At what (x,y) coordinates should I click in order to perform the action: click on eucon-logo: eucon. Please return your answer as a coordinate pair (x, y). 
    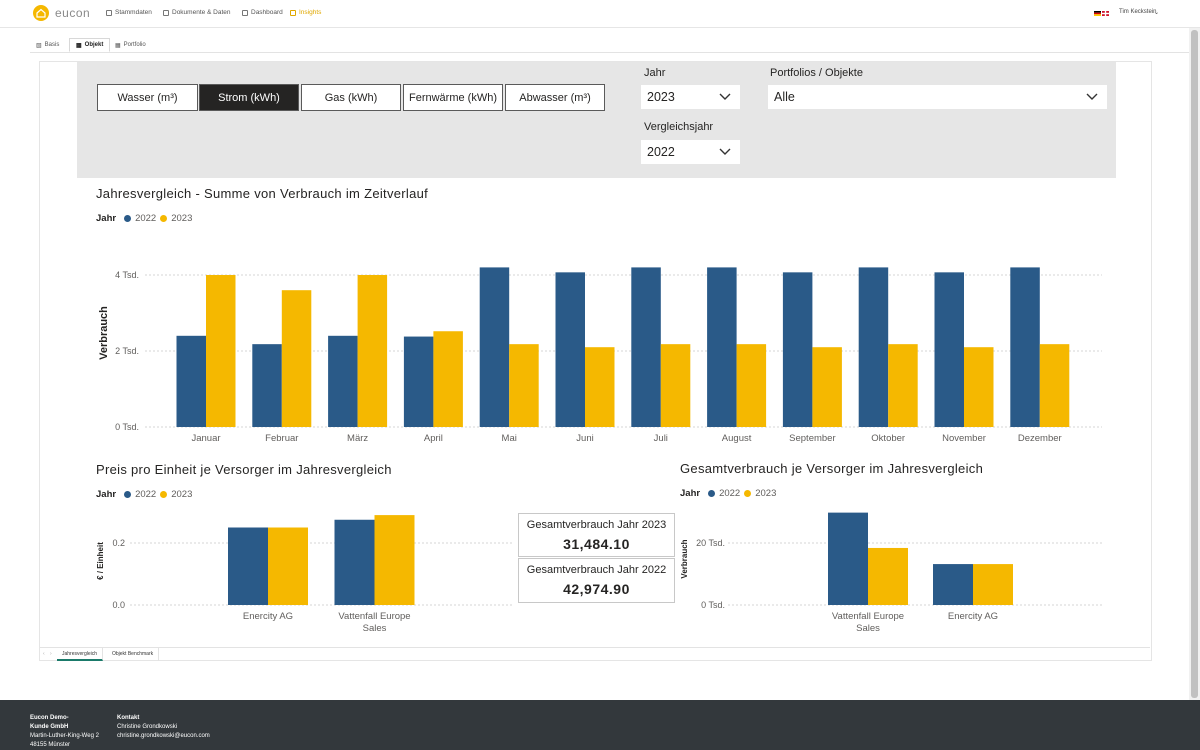
    Looking at the image, I should click on (73, 13).